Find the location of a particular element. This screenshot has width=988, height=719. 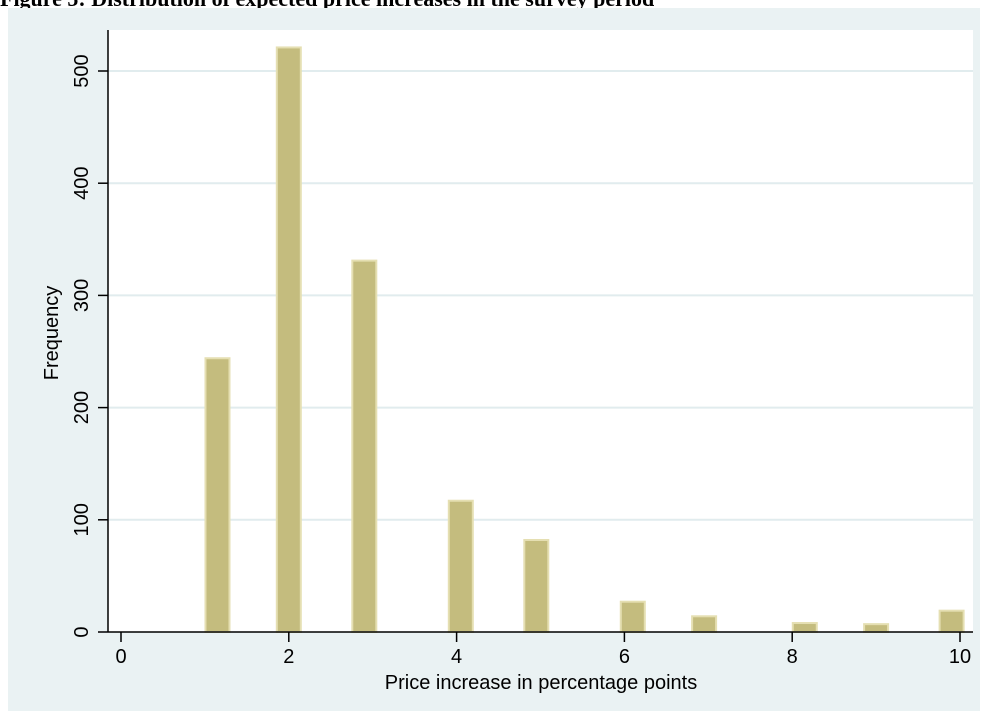

x-axis-label: Price increase in percentage points is located at coordinates (541, 683).